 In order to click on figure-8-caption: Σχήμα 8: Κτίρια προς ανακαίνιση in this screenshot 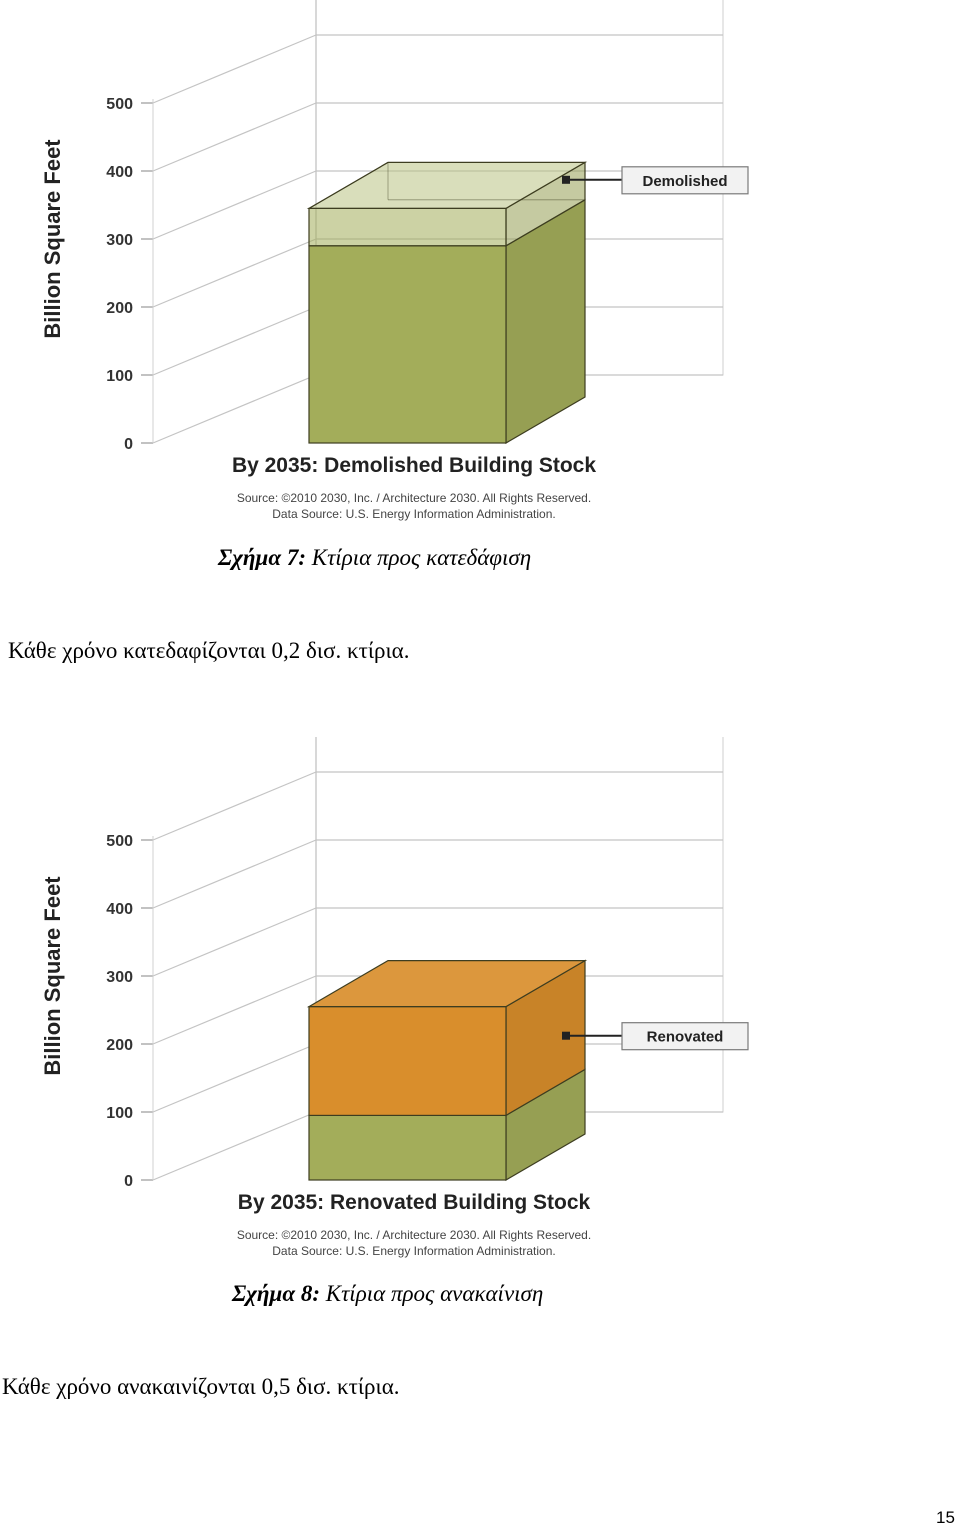, I will do `click(387, 1294)`.